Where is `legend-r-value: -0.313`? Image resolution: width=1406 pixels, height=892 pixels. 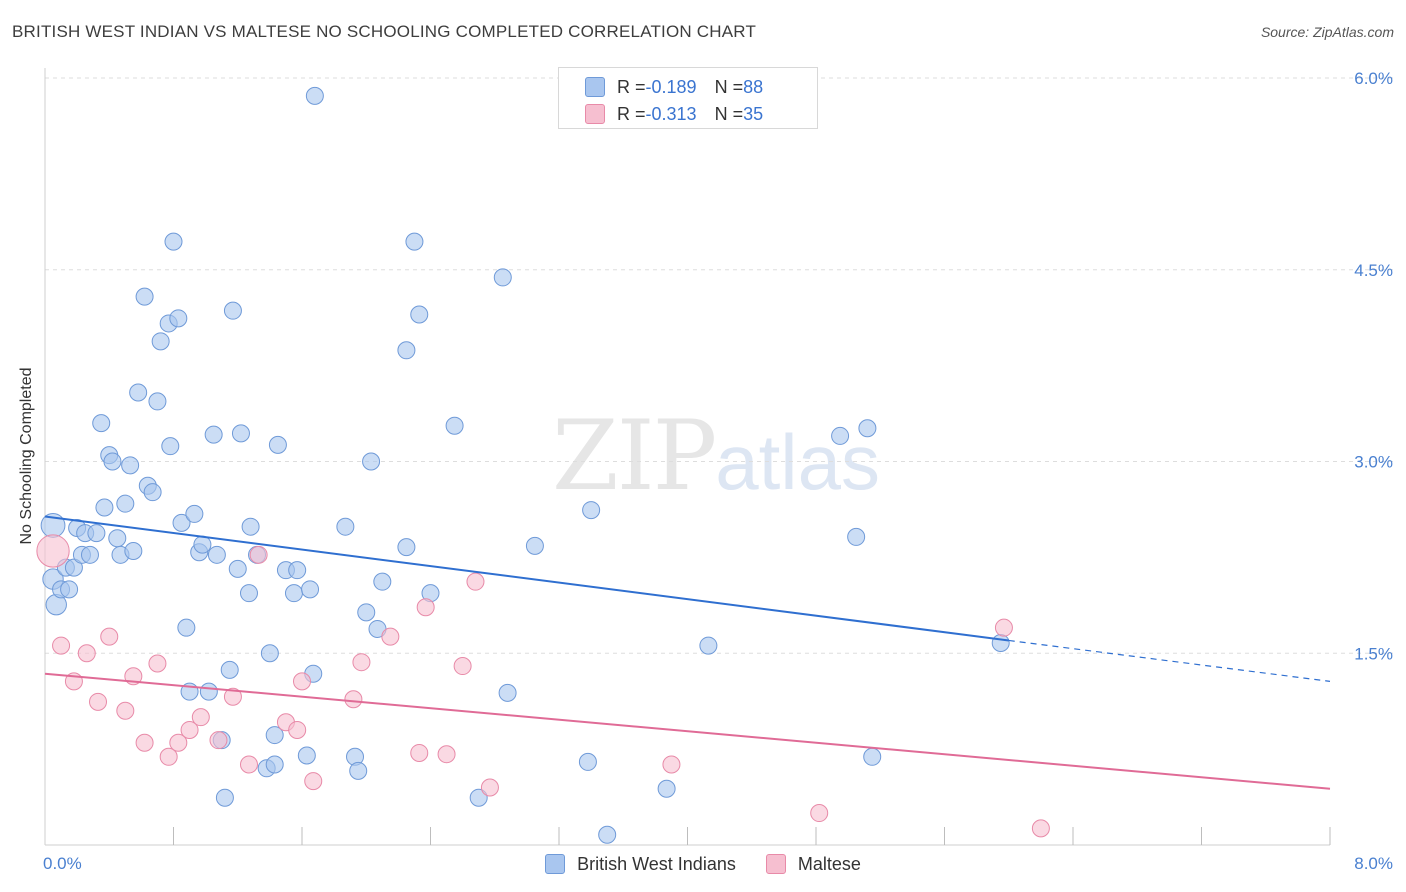 legend-r-value: -0.313 is located at coordinates (671, 113).